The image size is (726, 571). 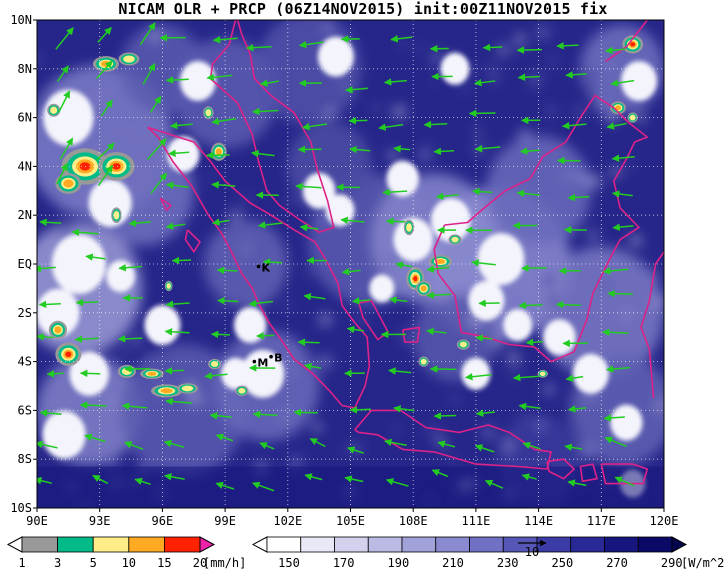 What do you see at coordinates (25, 215) in the screenshot?
I see `lat-tick-label: 2N` at bounding box center [25, 215].